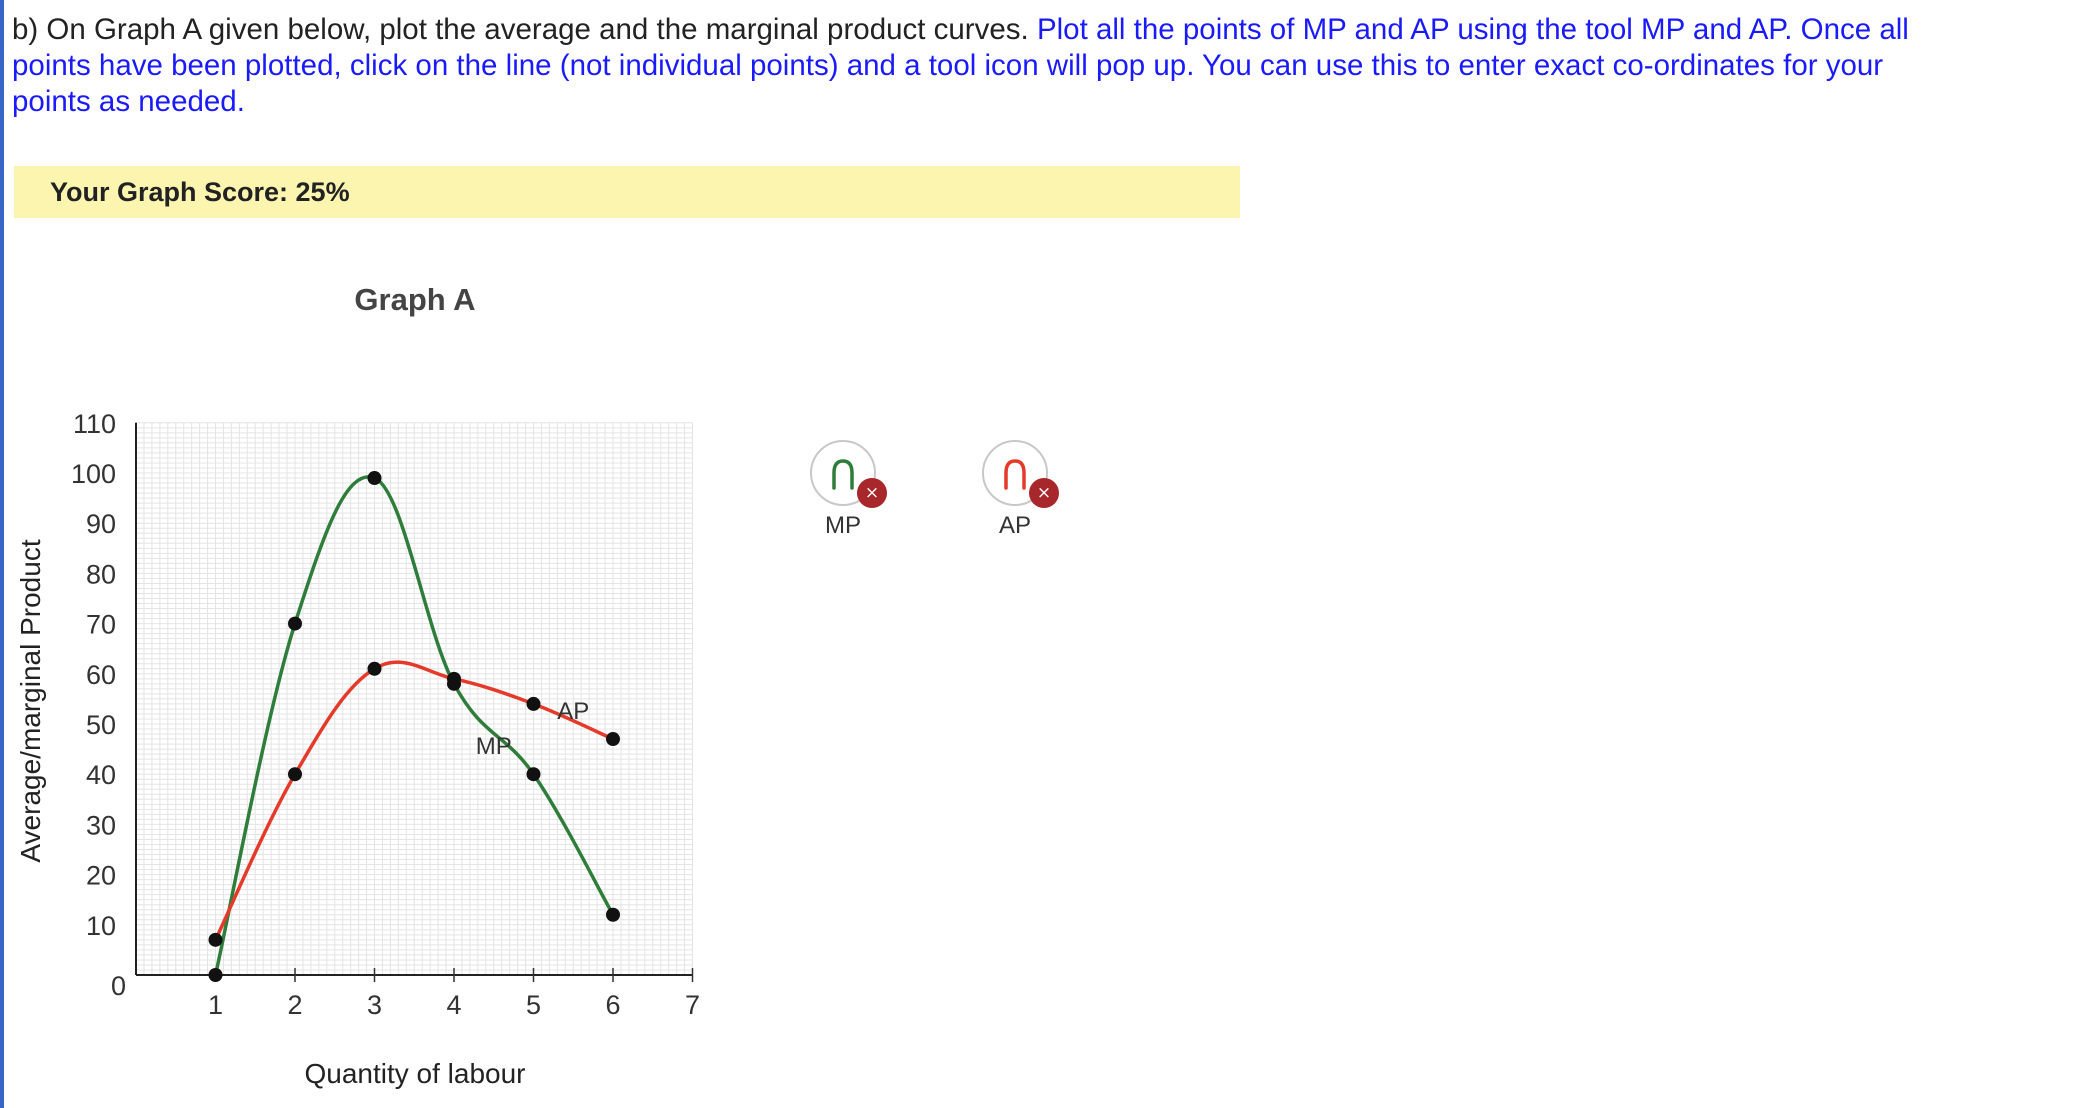  Describe the element at coordinates (101, 876) in the screenshot. I see `y-tick-label: 20` at that location.